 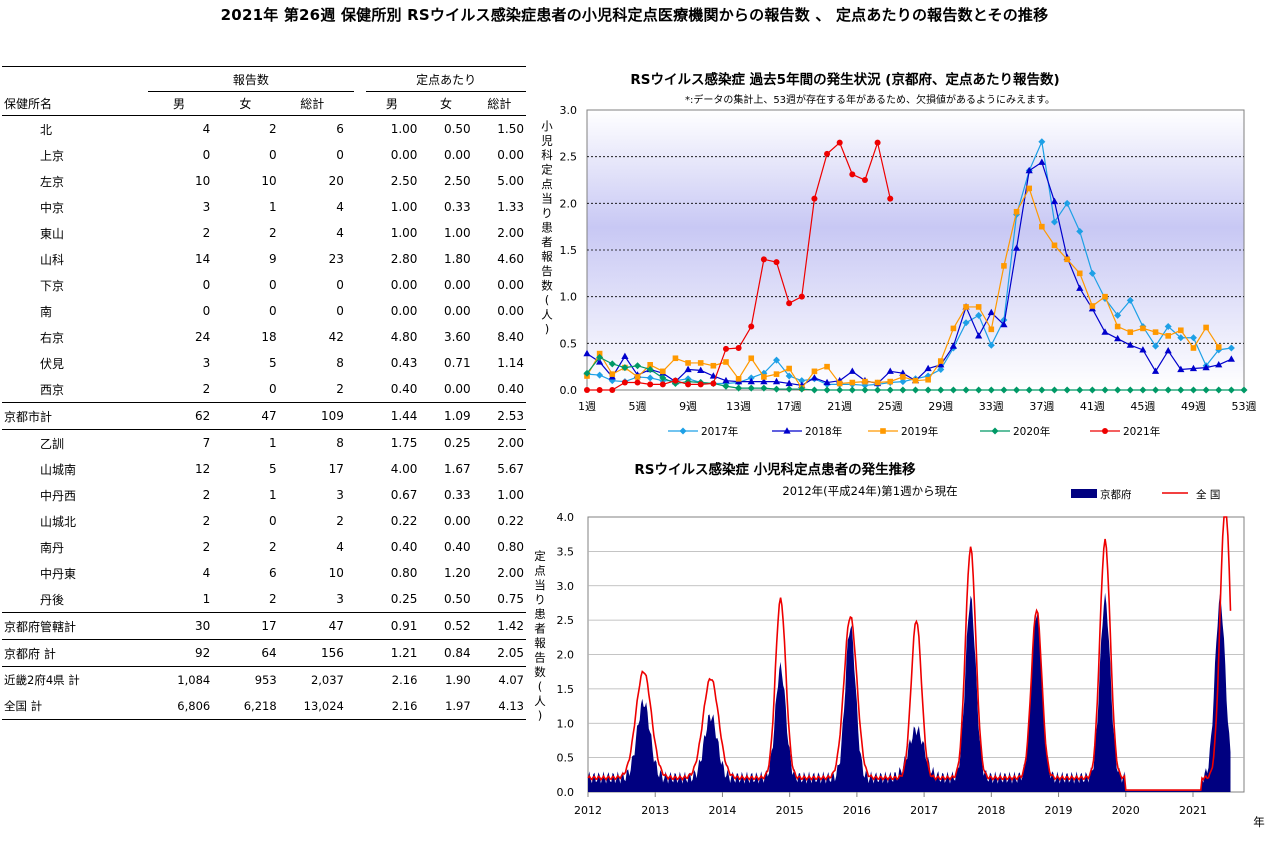 What do you see at coordinates (264, 103) in the screenshot?
I see `table-column-header-row: 保健所名男女総計男女総計` at bounding box center [264, 103].